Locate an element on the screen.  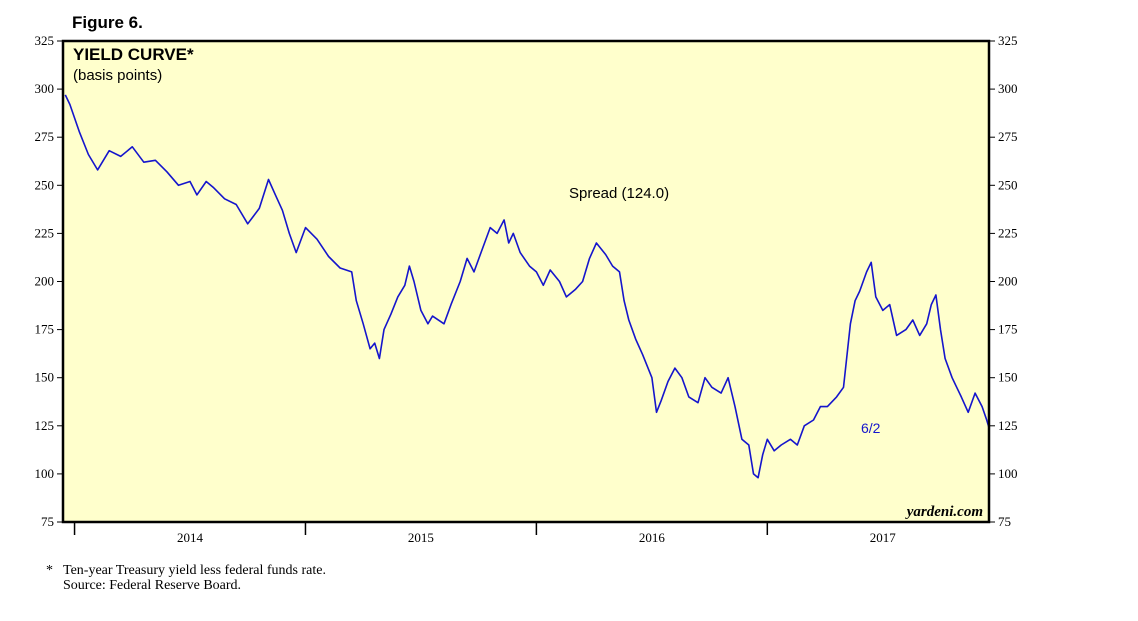
footnote-marker: * is located at coordinates (49, 570).